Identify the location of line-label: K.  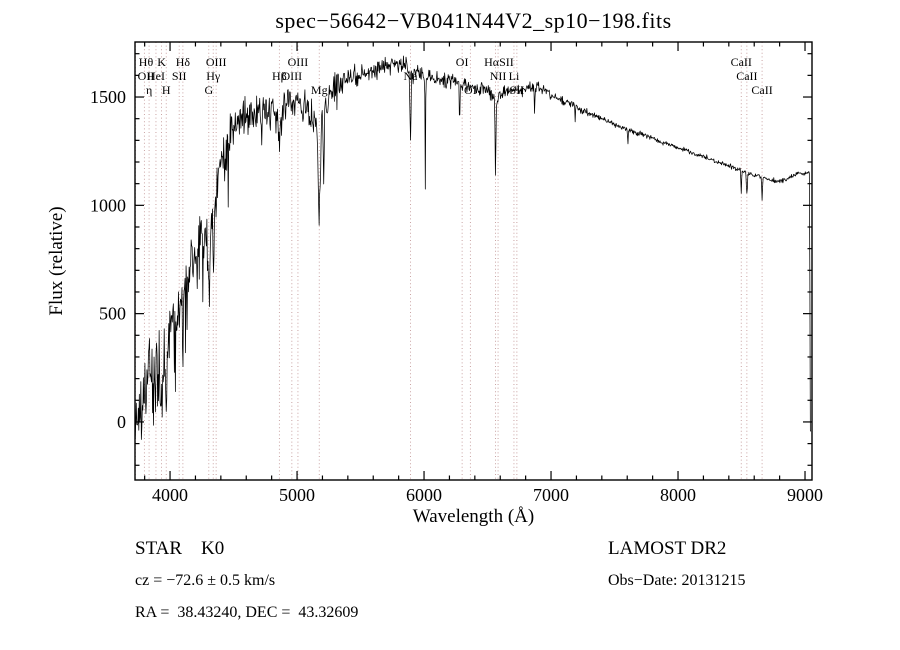
(161, 62).